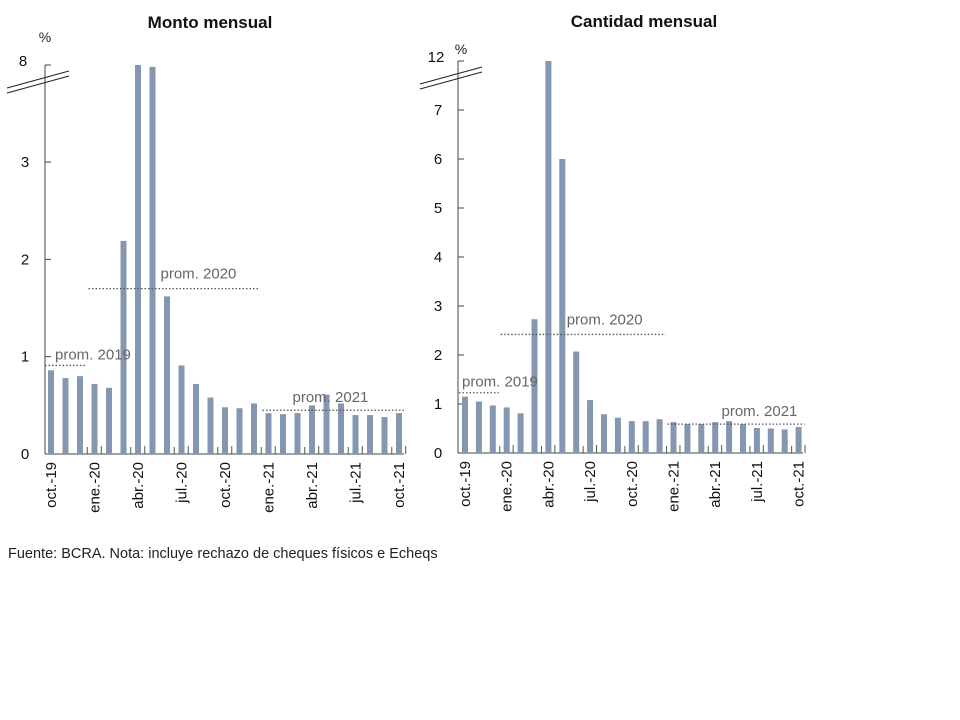 This screenshot has width=960, height=720. I want to click on y-tick-label-break: 8, so click(23, 61).